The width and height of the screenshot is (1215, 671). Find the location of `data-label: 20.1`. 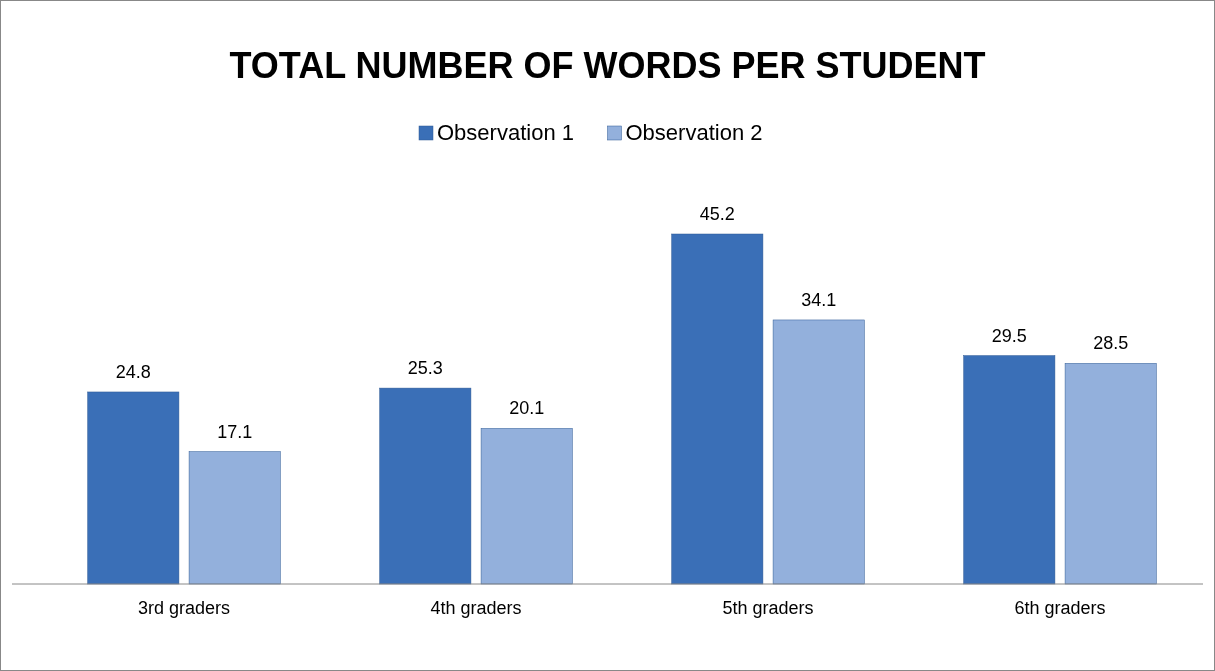

data-label: 20.1 is located at coordinates (527, 408).